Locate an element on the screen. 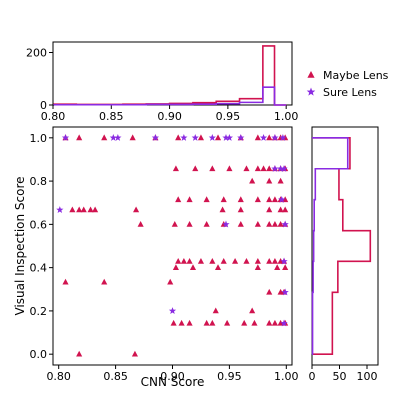 Image resolution: width=415 pixels, height=415 pixels. right-hist-sure-step is located at coordinates (330, 246).